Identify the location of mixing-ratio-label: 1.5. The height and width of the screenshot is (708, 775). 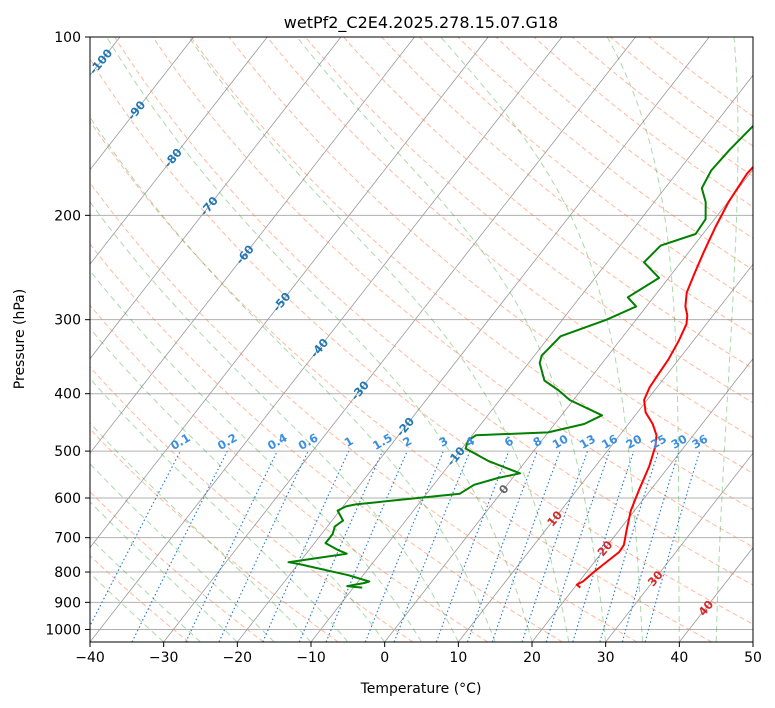
(382, 441).